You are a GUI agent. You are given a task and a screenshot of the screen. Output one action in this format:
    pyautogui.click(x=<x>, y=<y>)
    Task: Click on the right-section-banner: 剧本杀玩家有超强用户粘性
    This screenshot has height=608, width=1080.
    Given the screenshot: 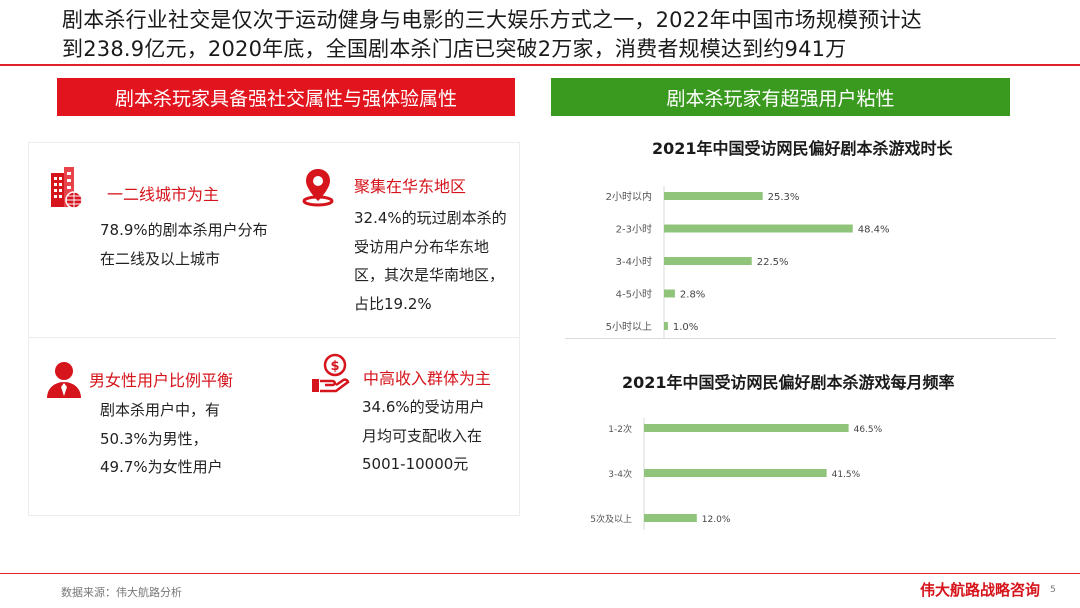 What is the action you would take?
    pyautogui.click(x=780, y=97)
    